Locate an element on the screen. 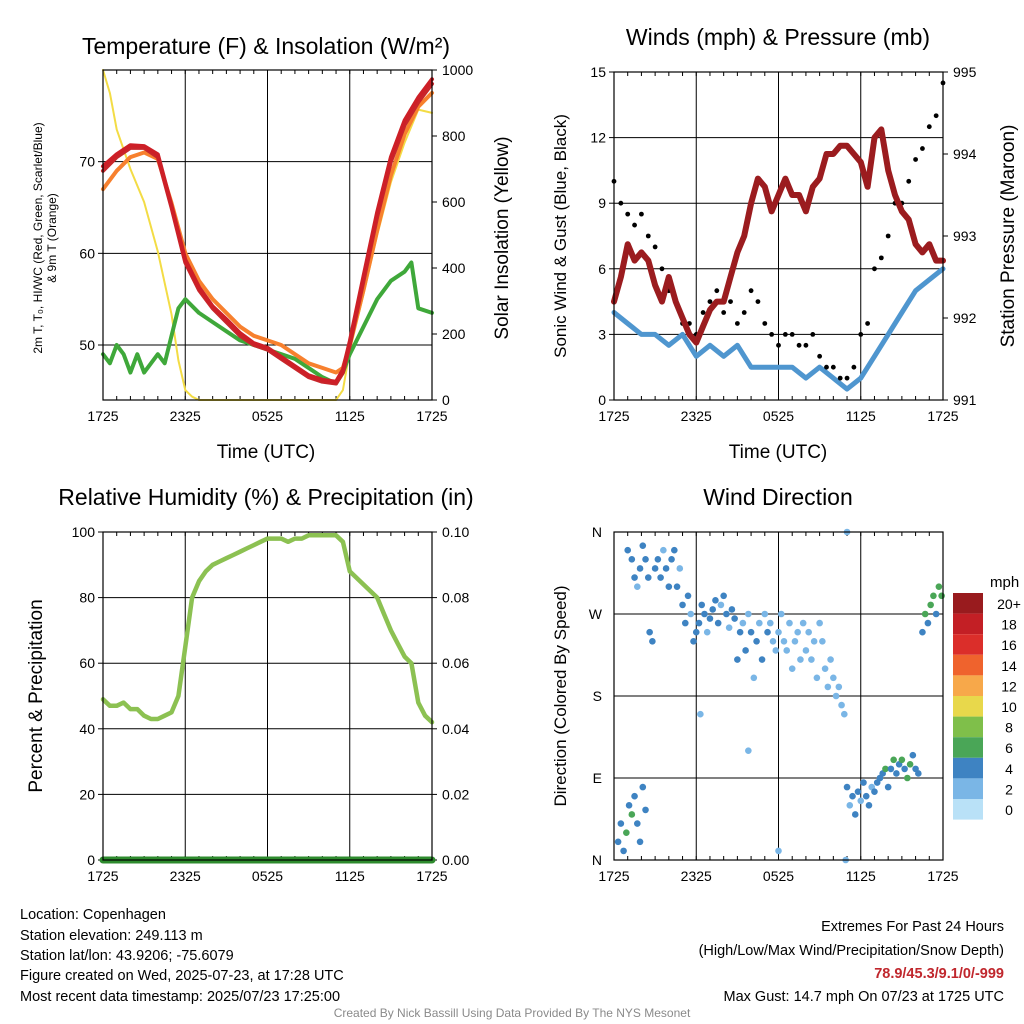 The image size is (1024, 1024). winds-x-tick-label: 2325 is located at coordinates (696, 416).